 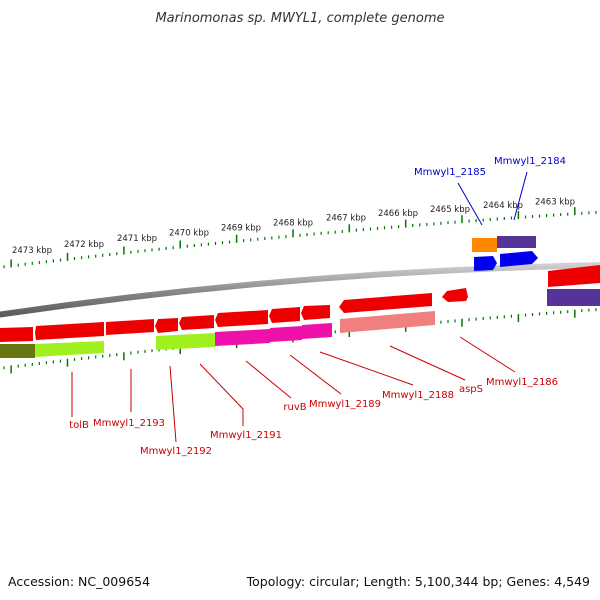 What do you see at coordinates (490, 167) in the screenshot?
I see `forward-gene-labels: Mmwyl1_2185 Mmwyl1_2184` at bounding box center [490, 167].